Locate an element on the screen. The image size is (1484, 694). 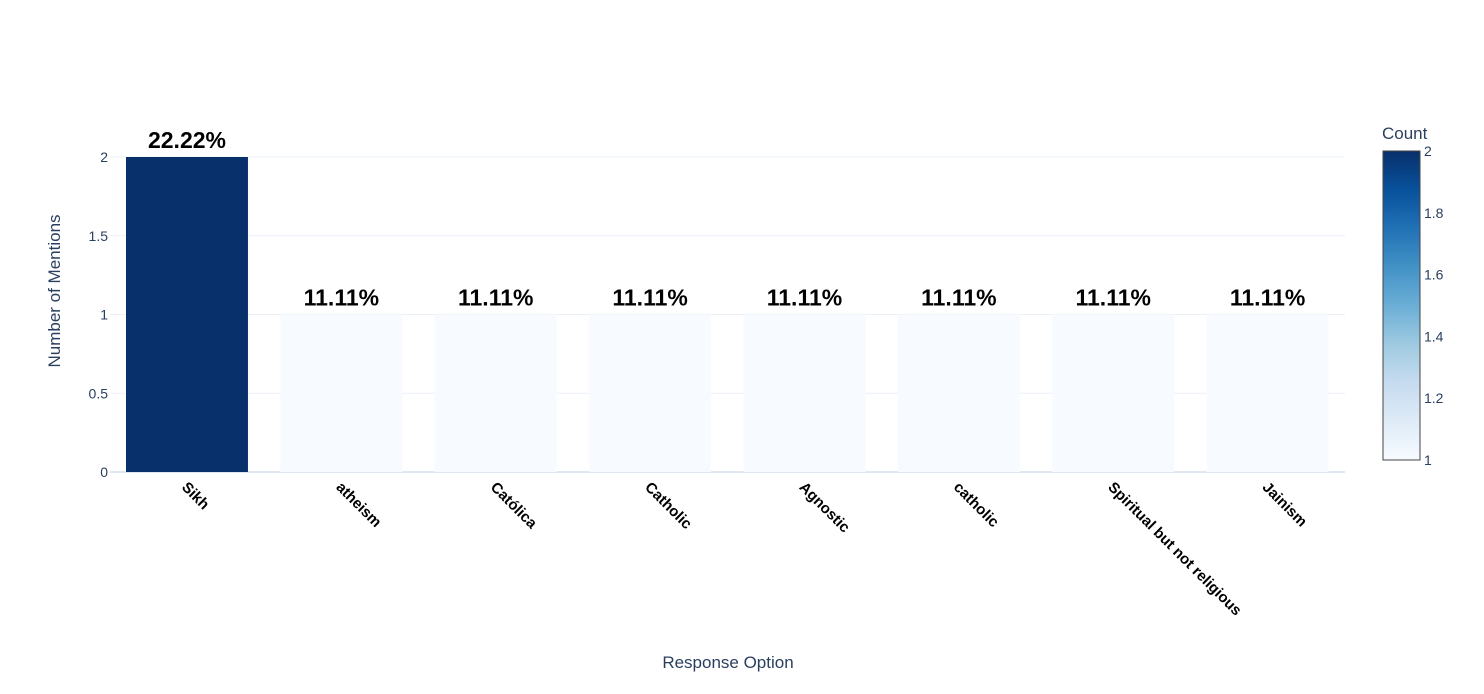
x-tick-label: atheism is located at coordinates (359, 505).